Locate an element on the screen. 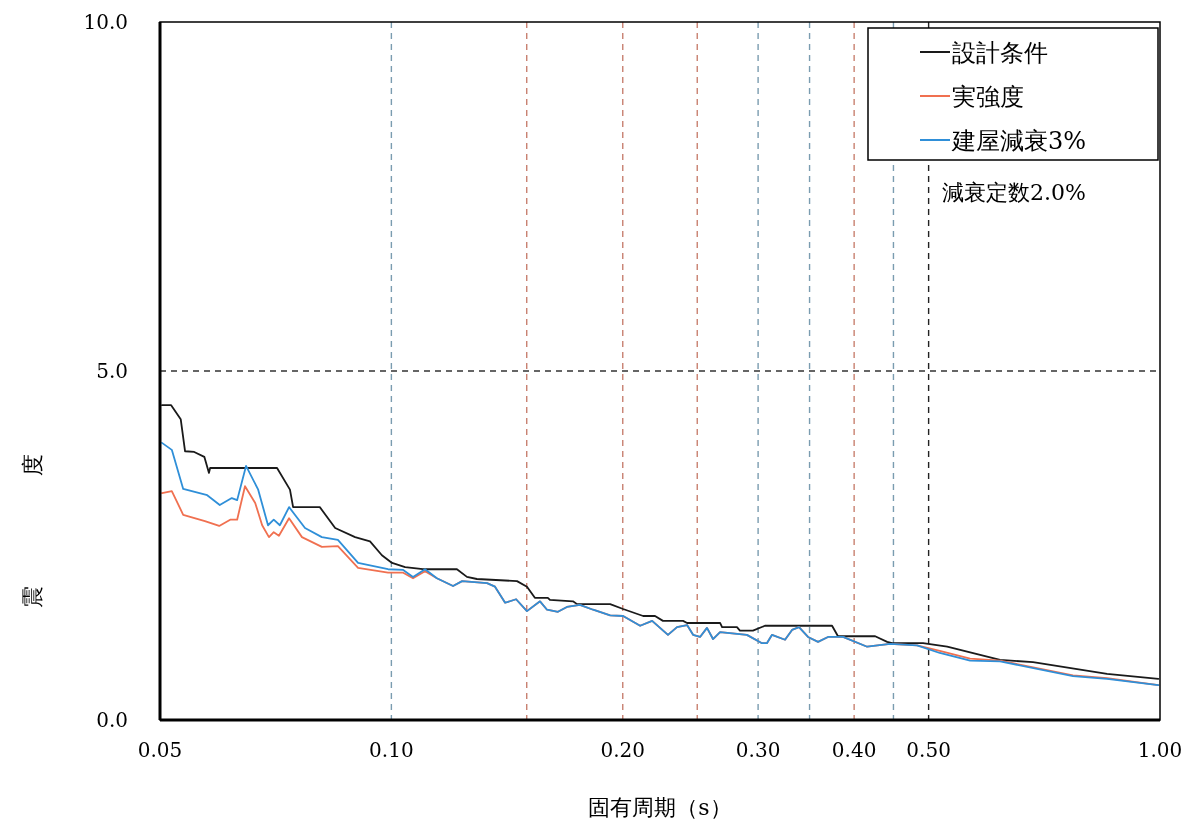 The width and height of the screenshot is (1184, 827). x-tick-label: 0.30 is located at coordinates (758, 750).